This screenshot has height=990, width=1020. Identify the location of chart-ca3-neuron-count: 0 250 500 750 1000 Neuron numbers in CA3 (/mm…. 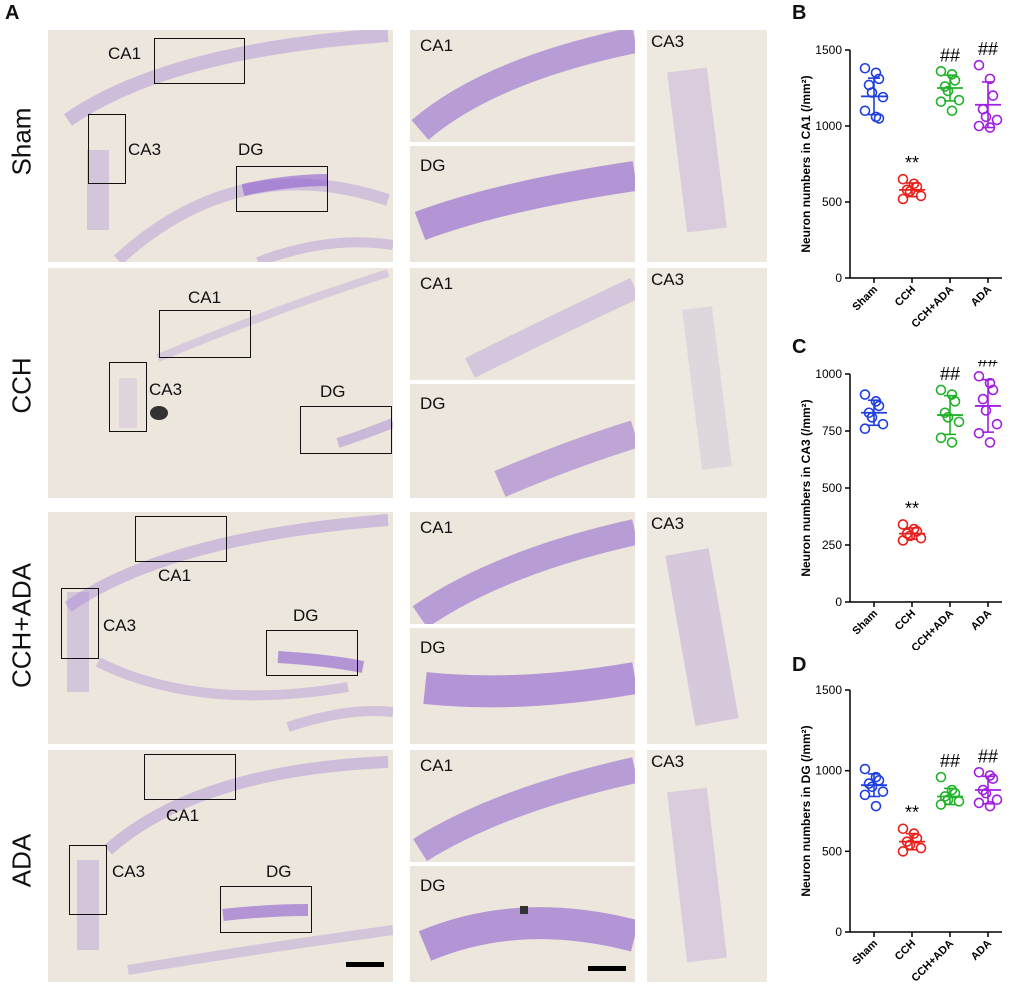
(901, 505).